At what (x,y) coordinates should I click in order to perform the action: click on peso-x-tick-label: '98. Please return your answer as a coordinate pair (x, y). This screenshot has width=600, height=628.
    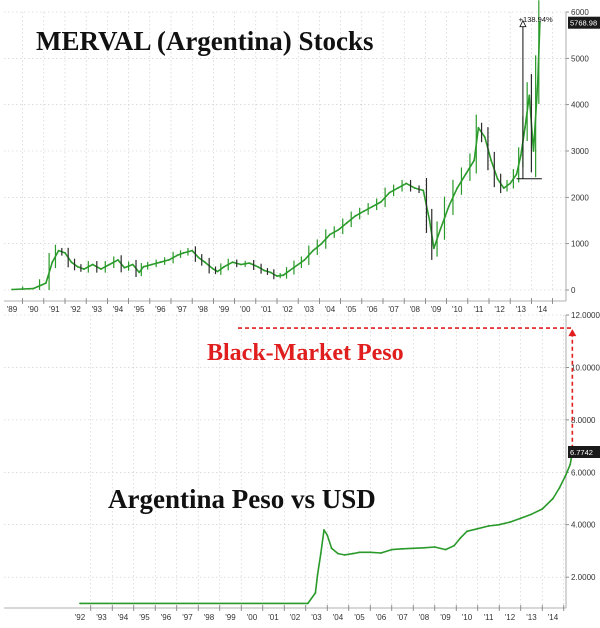
    Looking at the image, I should click on (209, 617).